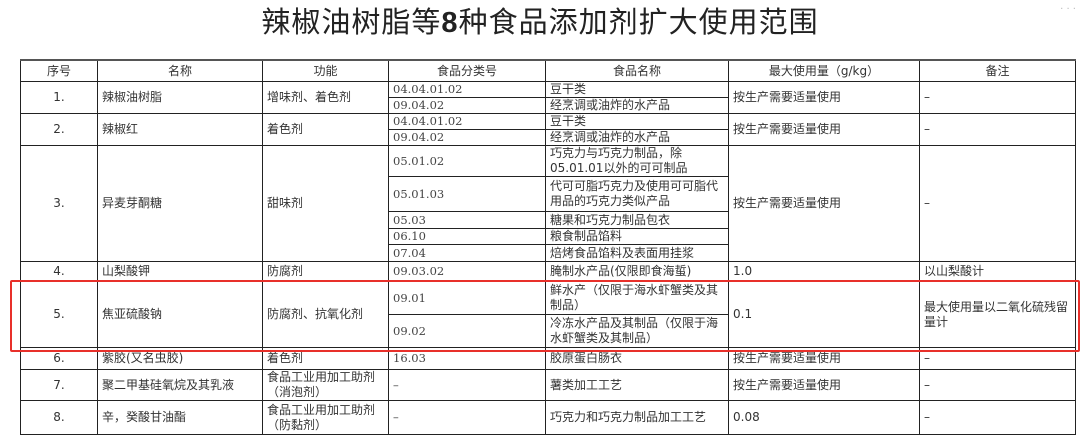 The image size is (1080, 444). I want to click on row-number: 8., so click(59, 417).